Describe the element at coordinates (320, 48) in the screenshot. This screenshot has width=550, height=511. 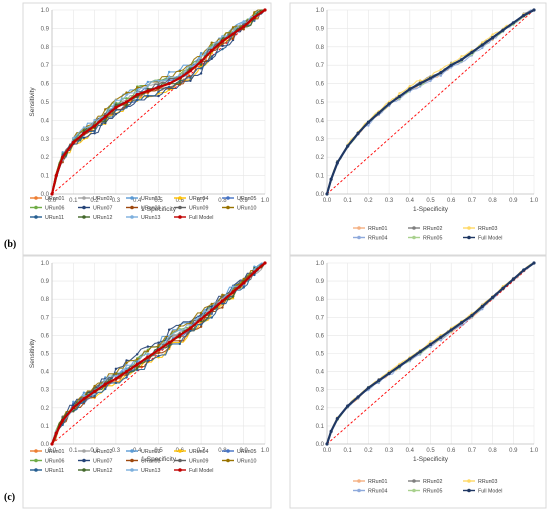
I see `y-tick-label: 0.8` at that location.